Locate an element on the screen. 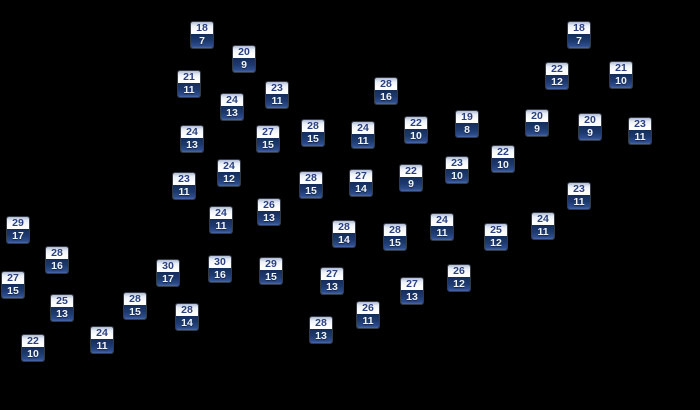 The width and height of the screenshot is (700, 410). temp-badge: 26 13 is located at coordinates (269, 212).